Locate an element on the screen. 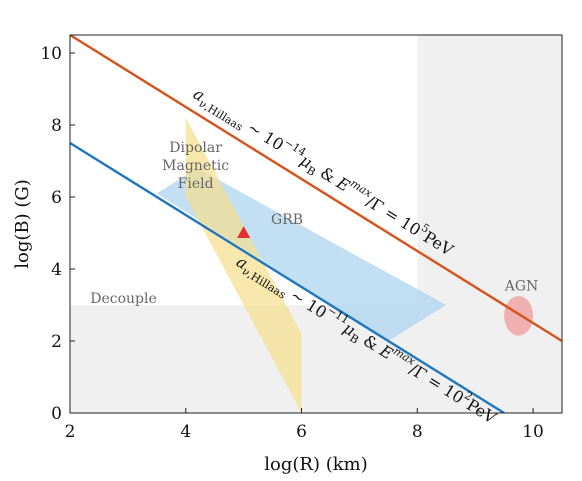 This screenshot has width=582, height=481. agn-region is located at coordinates (519, 316).